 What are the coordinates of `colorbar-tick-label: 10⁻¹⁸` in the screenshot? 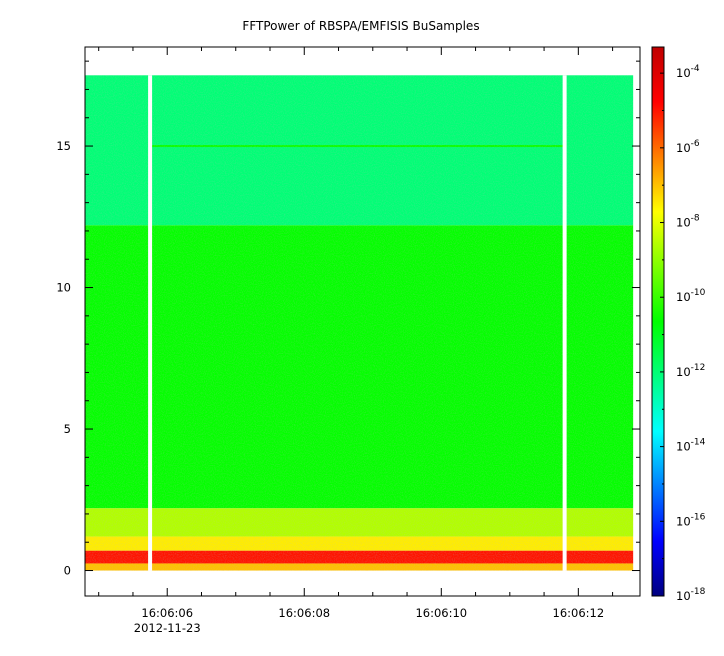 It's located at (691, 595).